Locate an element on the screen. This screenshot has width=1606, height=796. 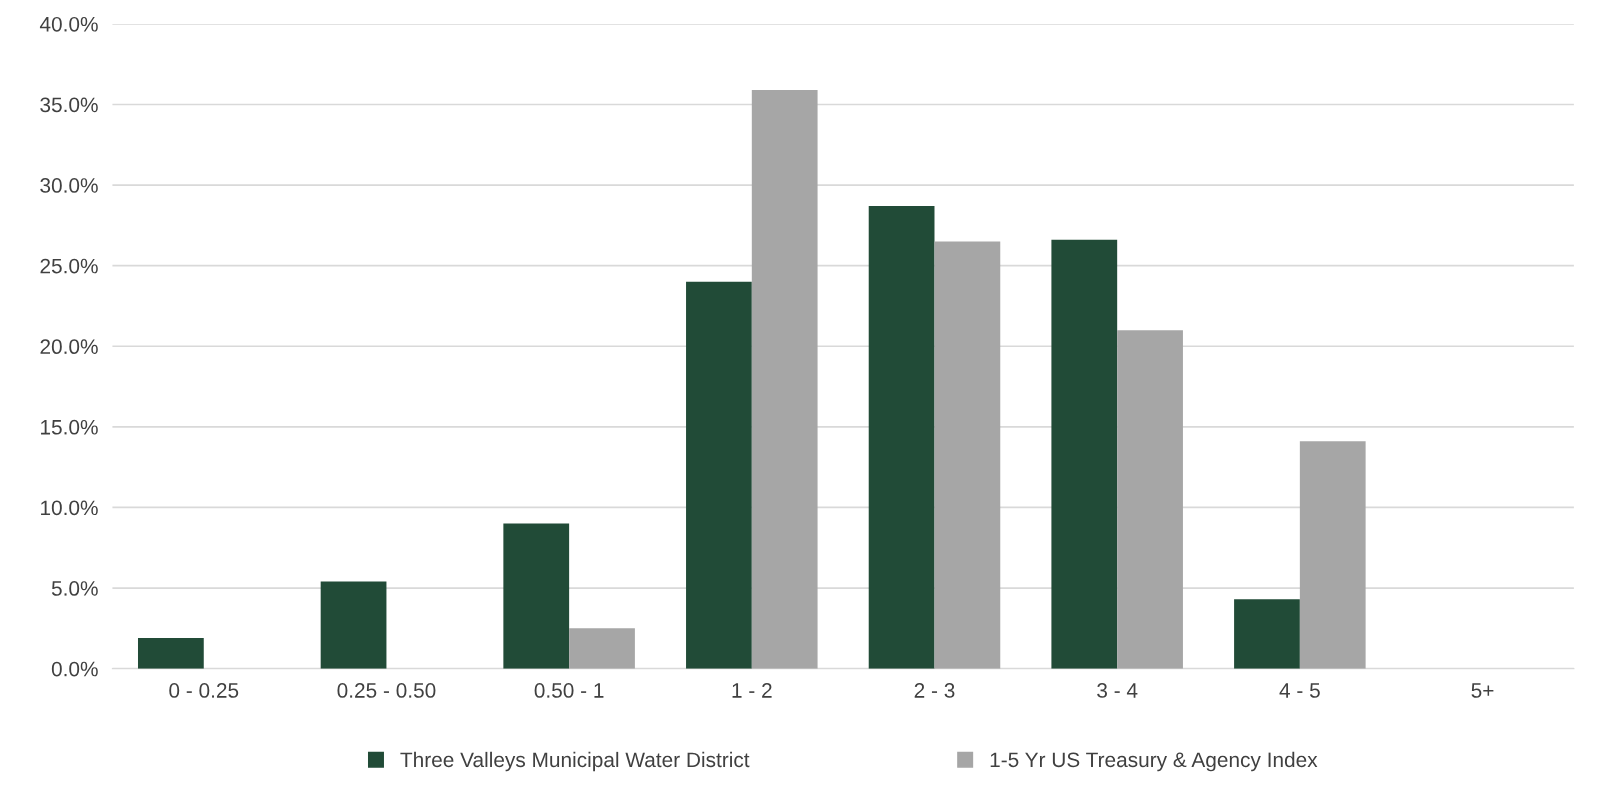
x-tick-label: 4 - 5 is located at coordinates (1299, 690).